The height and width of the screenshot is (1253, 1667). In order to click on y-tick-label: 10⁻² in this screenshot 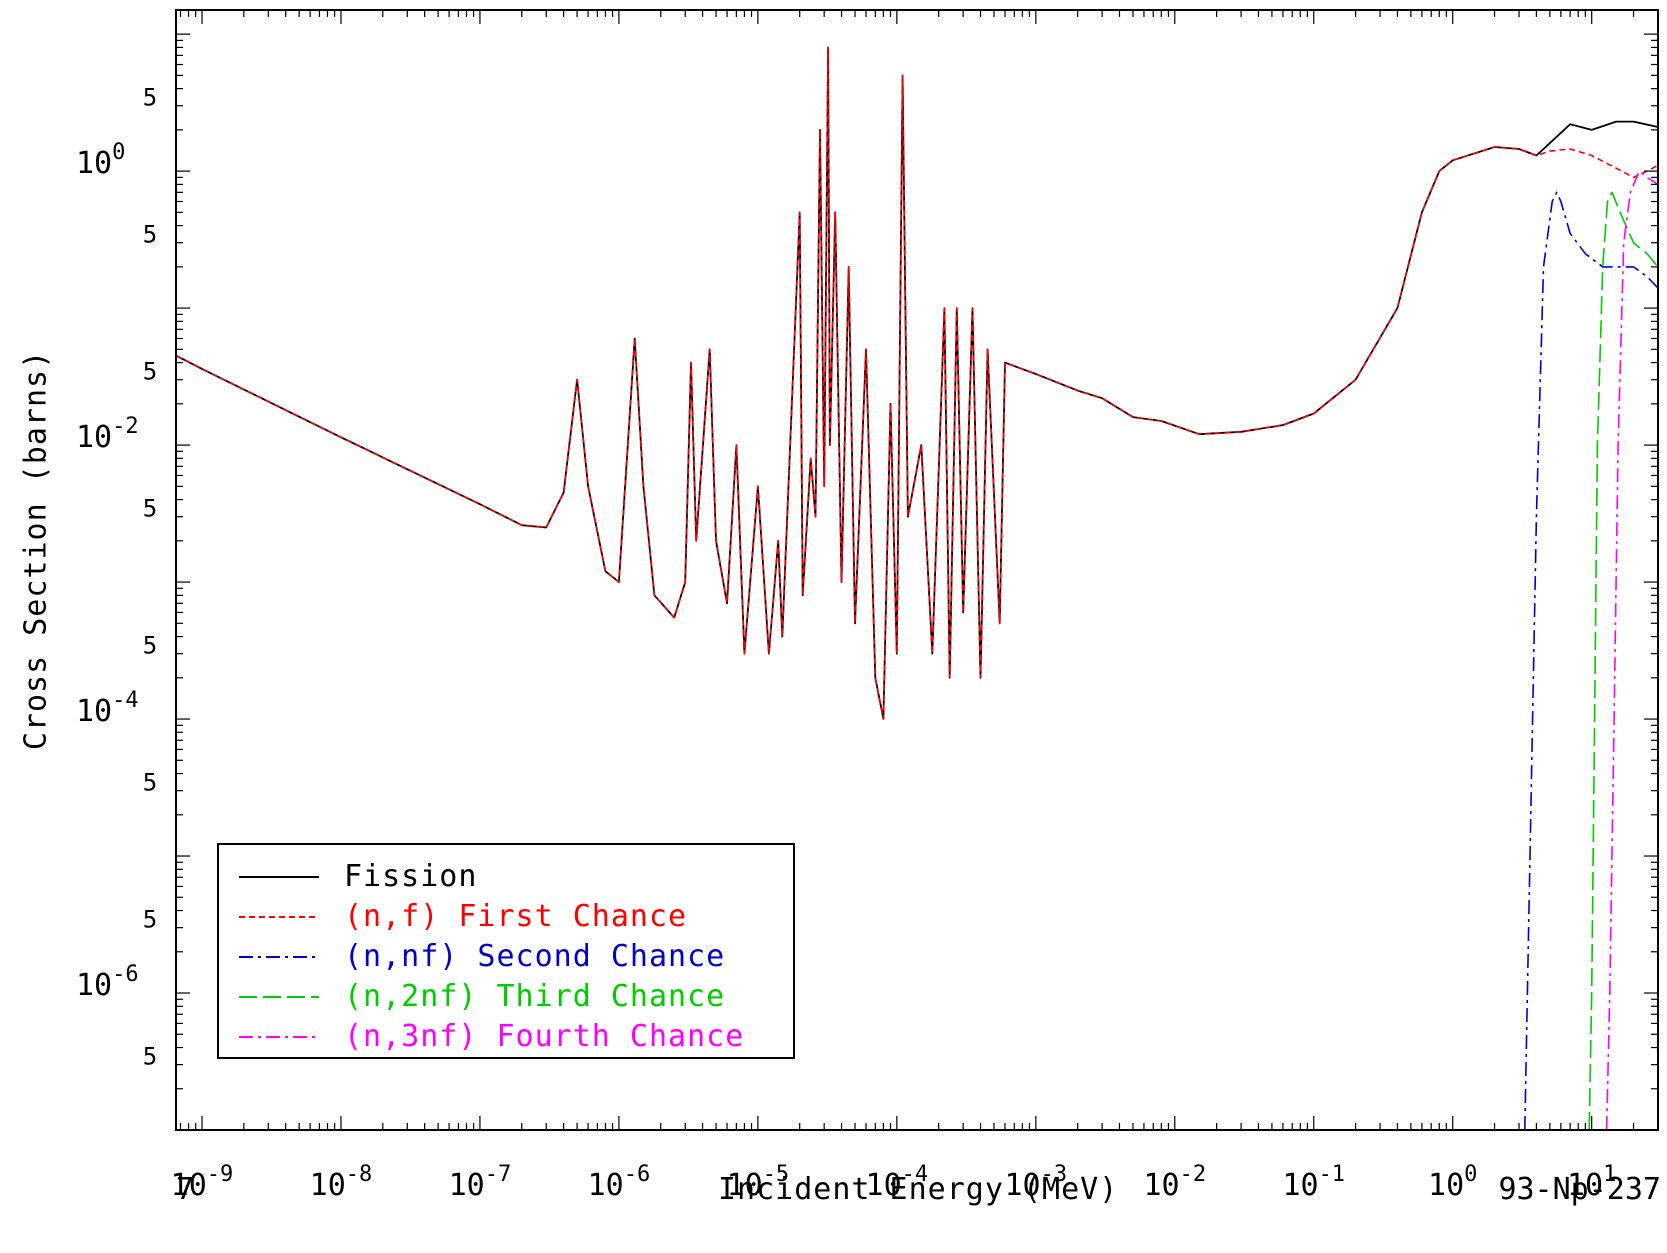, I will do `click(107, 434)`.